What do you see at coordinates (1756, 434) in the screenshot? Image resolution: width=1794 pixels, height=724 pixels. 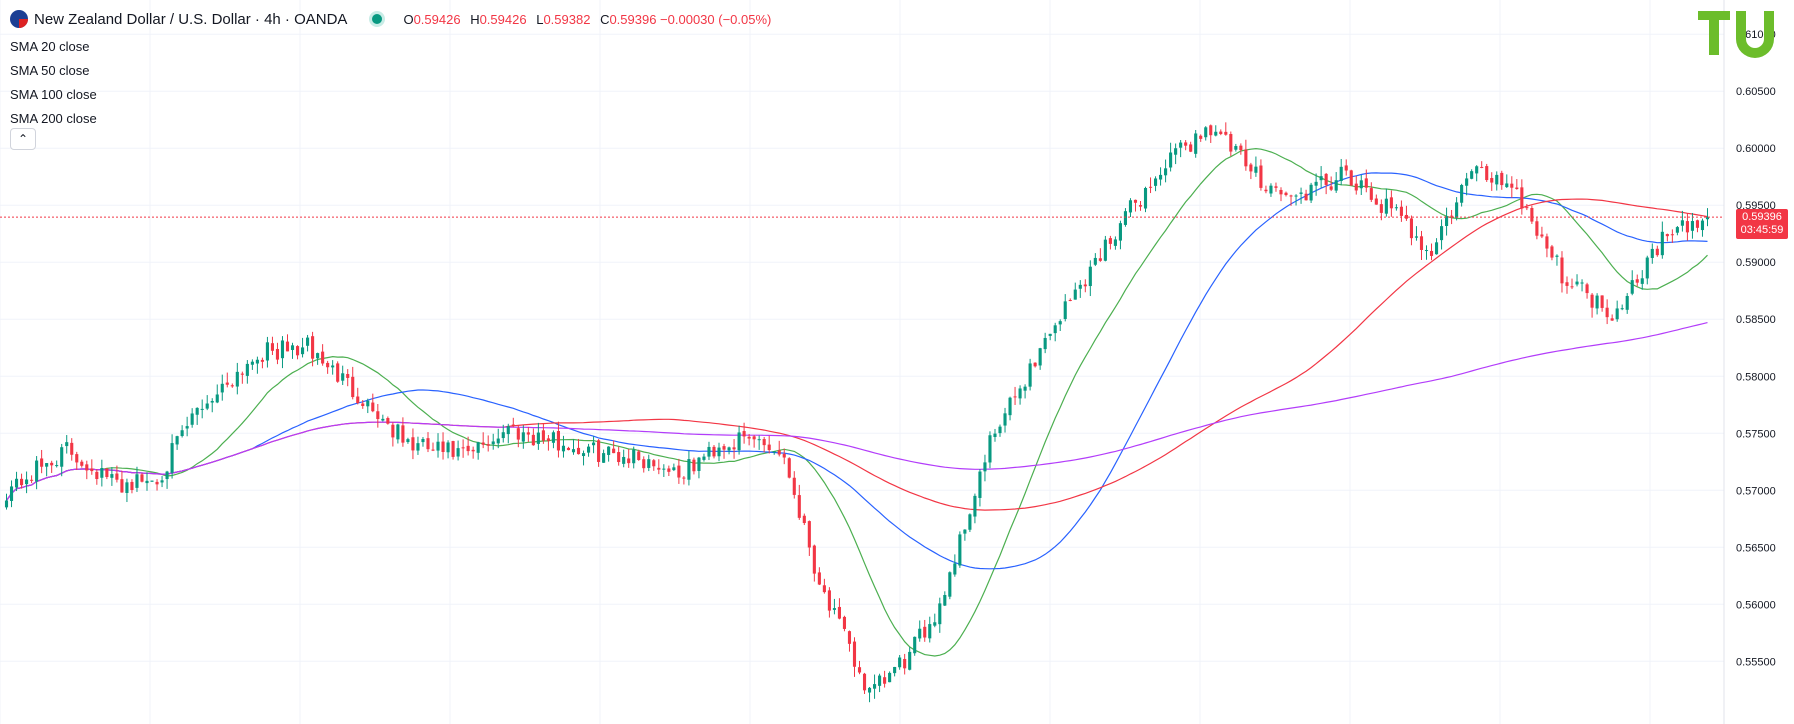 I see `price-tick-label: 0.57500` at bounding box center [1756, 434].